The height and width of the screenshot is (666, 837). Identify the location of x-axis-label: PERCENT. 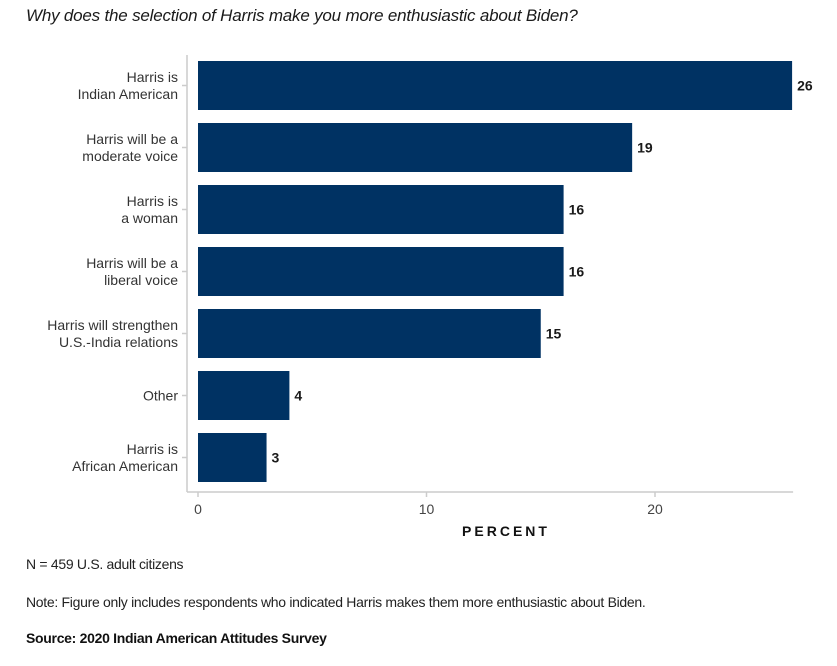
(506, 531).